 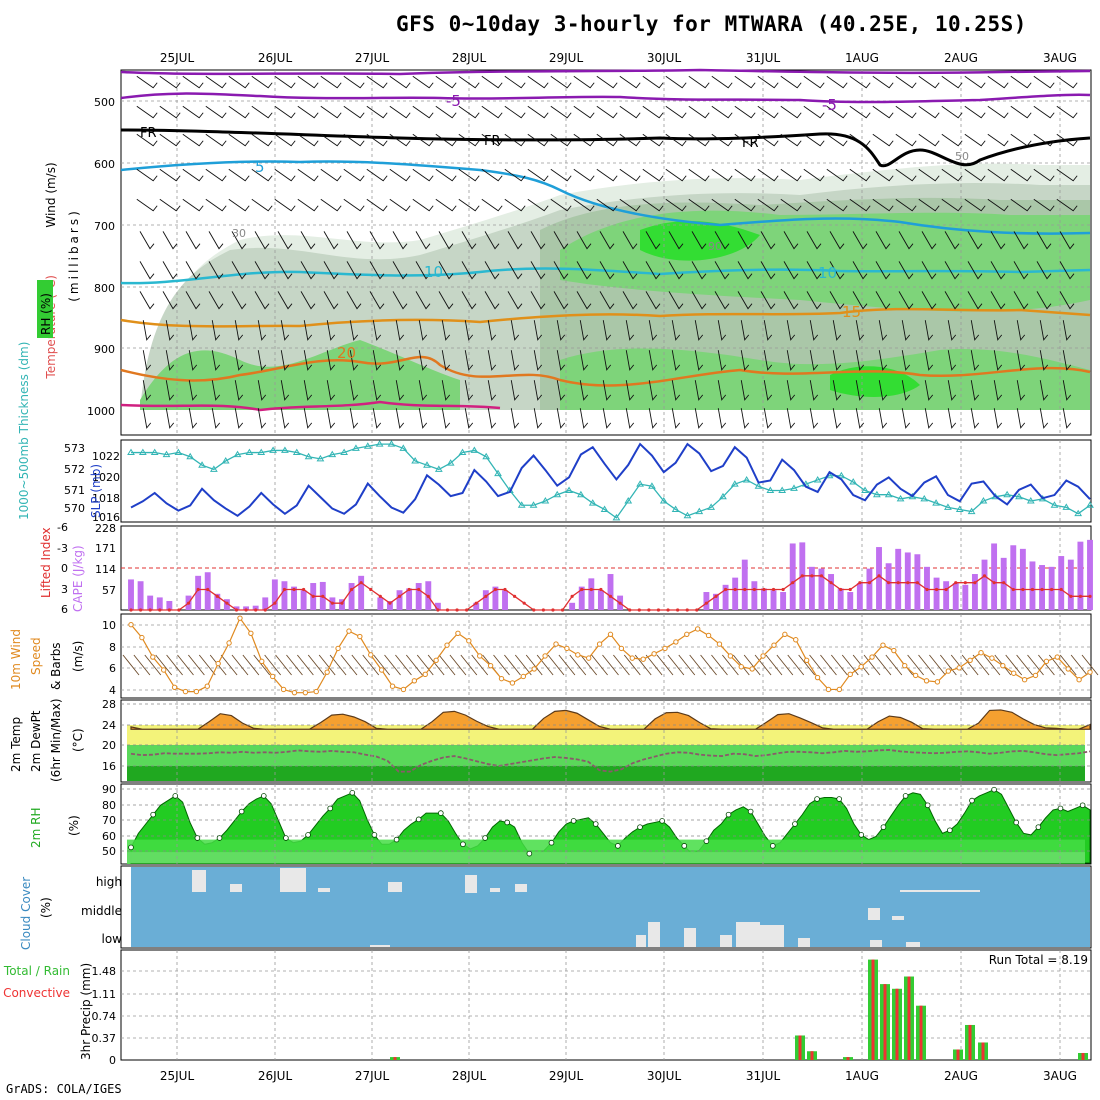 What do you see at coordinates (610, 480) in the screenshot?
I see `thickness-markers` at bounding box center [610, 480].